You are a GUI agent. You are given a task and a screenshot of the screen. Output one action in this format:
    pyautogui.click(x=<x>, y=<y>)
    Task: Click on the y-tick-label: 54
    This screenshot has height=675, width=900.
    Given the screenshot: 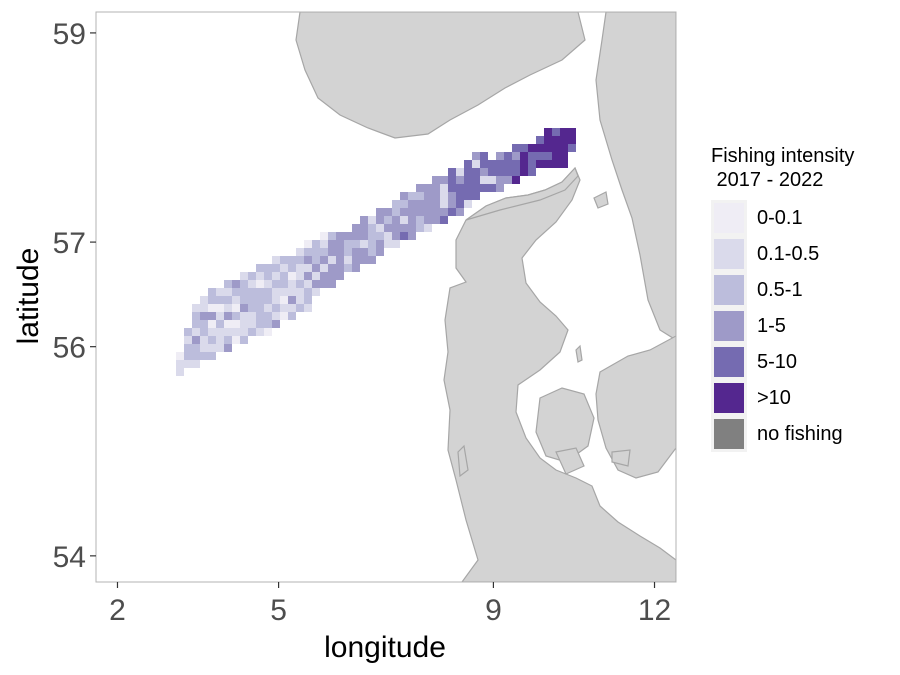 What is the action you would take?
    pyautogui.click(x=69, y=557)
    